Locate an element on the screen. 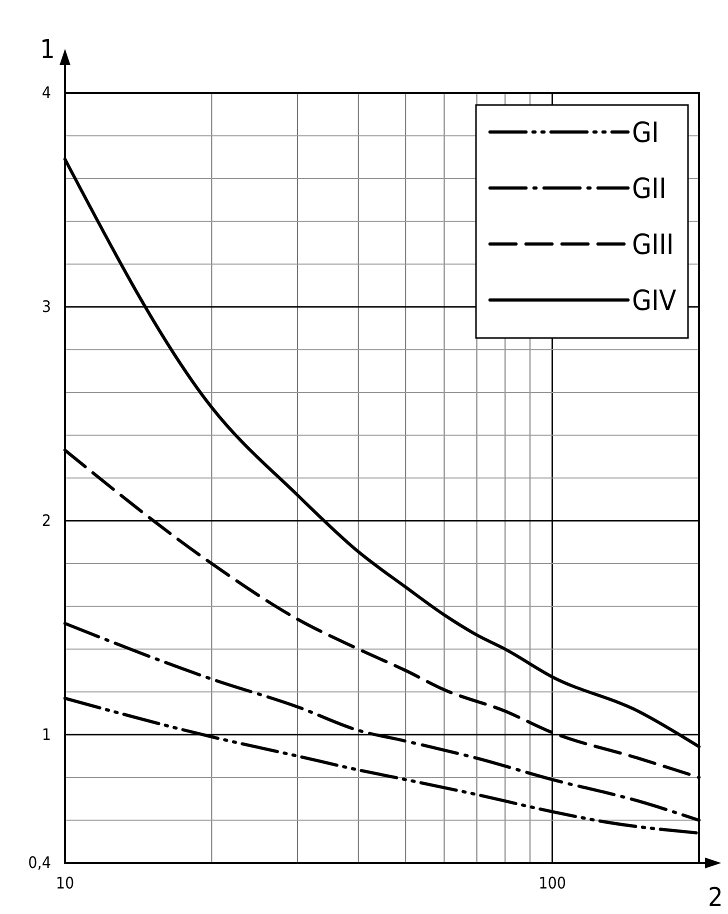  y-tick-label: 0,4 is located at coordinates (39, 862).